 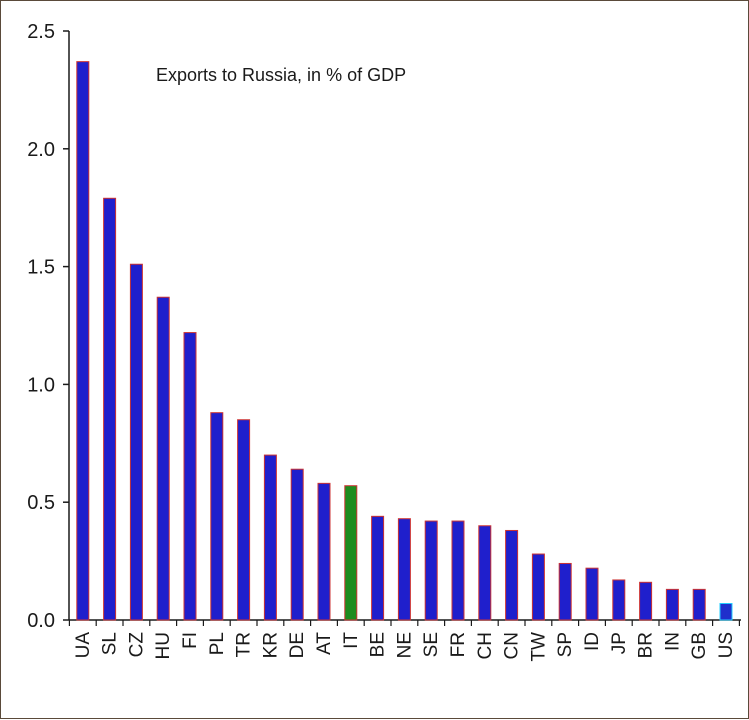 I want to click on bar-hu, so click(x=163, y=458).